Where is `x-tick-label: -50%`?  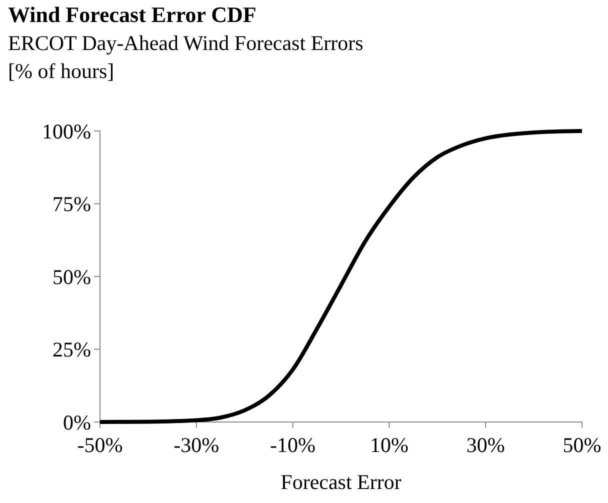
x-tick-label: -50% is located at coordinates (100, 445).